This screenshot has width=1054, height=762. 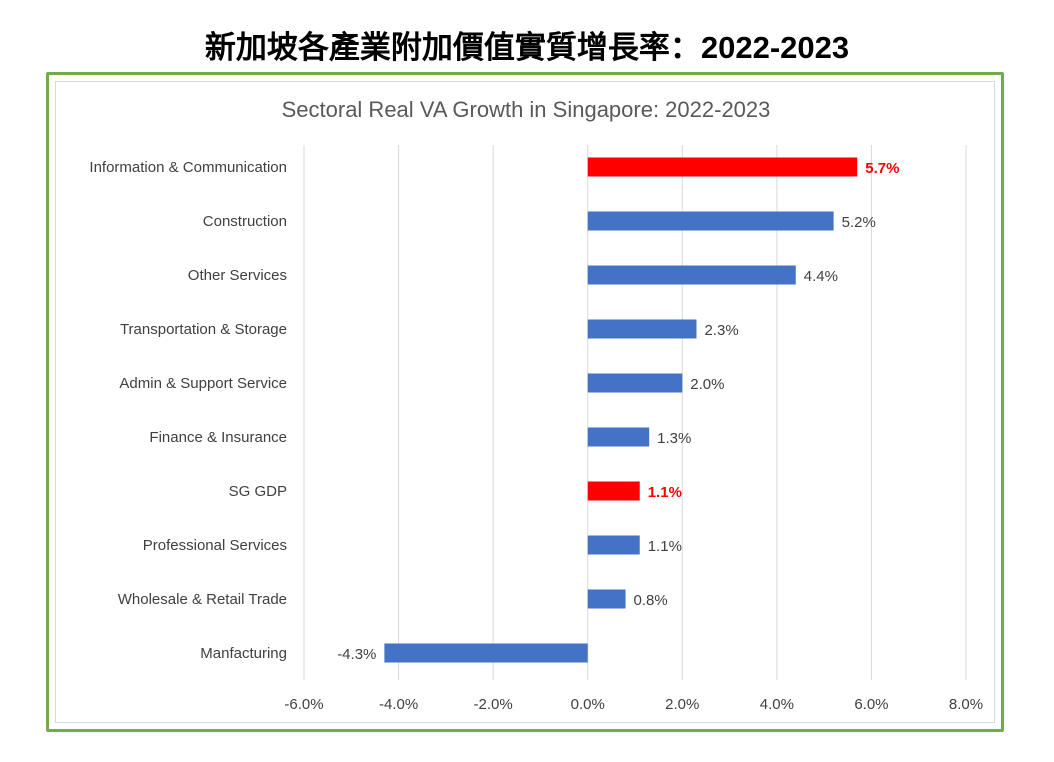 I want to click on data-label: 1.3%, so click(x=674, y=438).